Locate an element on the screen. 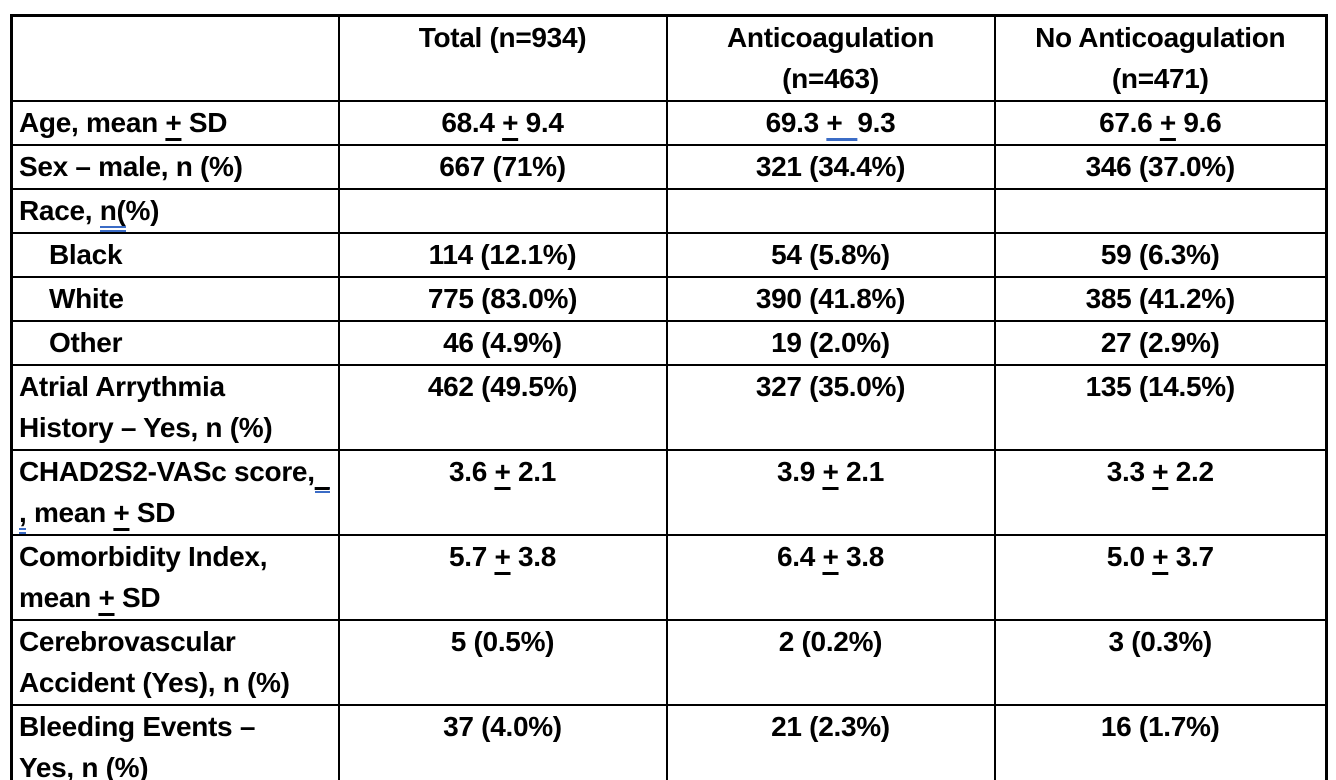  plus-minus-blue-underline: + is located at coordinates (842, 122).